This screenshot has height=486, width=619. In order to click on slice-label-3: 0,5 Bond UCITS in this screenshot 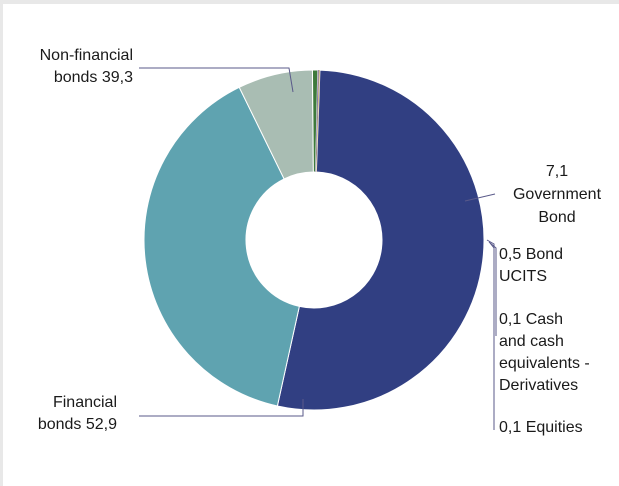, I will do `click(531, 265)`.